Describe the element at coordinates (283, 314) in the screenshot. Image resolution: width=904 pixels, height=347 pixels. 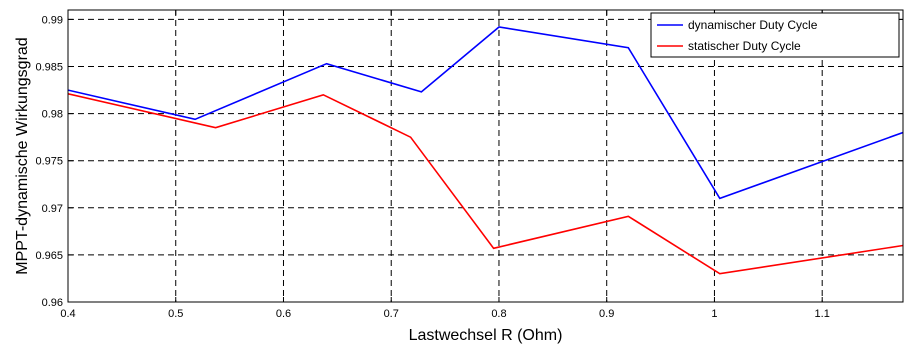
I see `x-tick-label: 0.6` at that location.